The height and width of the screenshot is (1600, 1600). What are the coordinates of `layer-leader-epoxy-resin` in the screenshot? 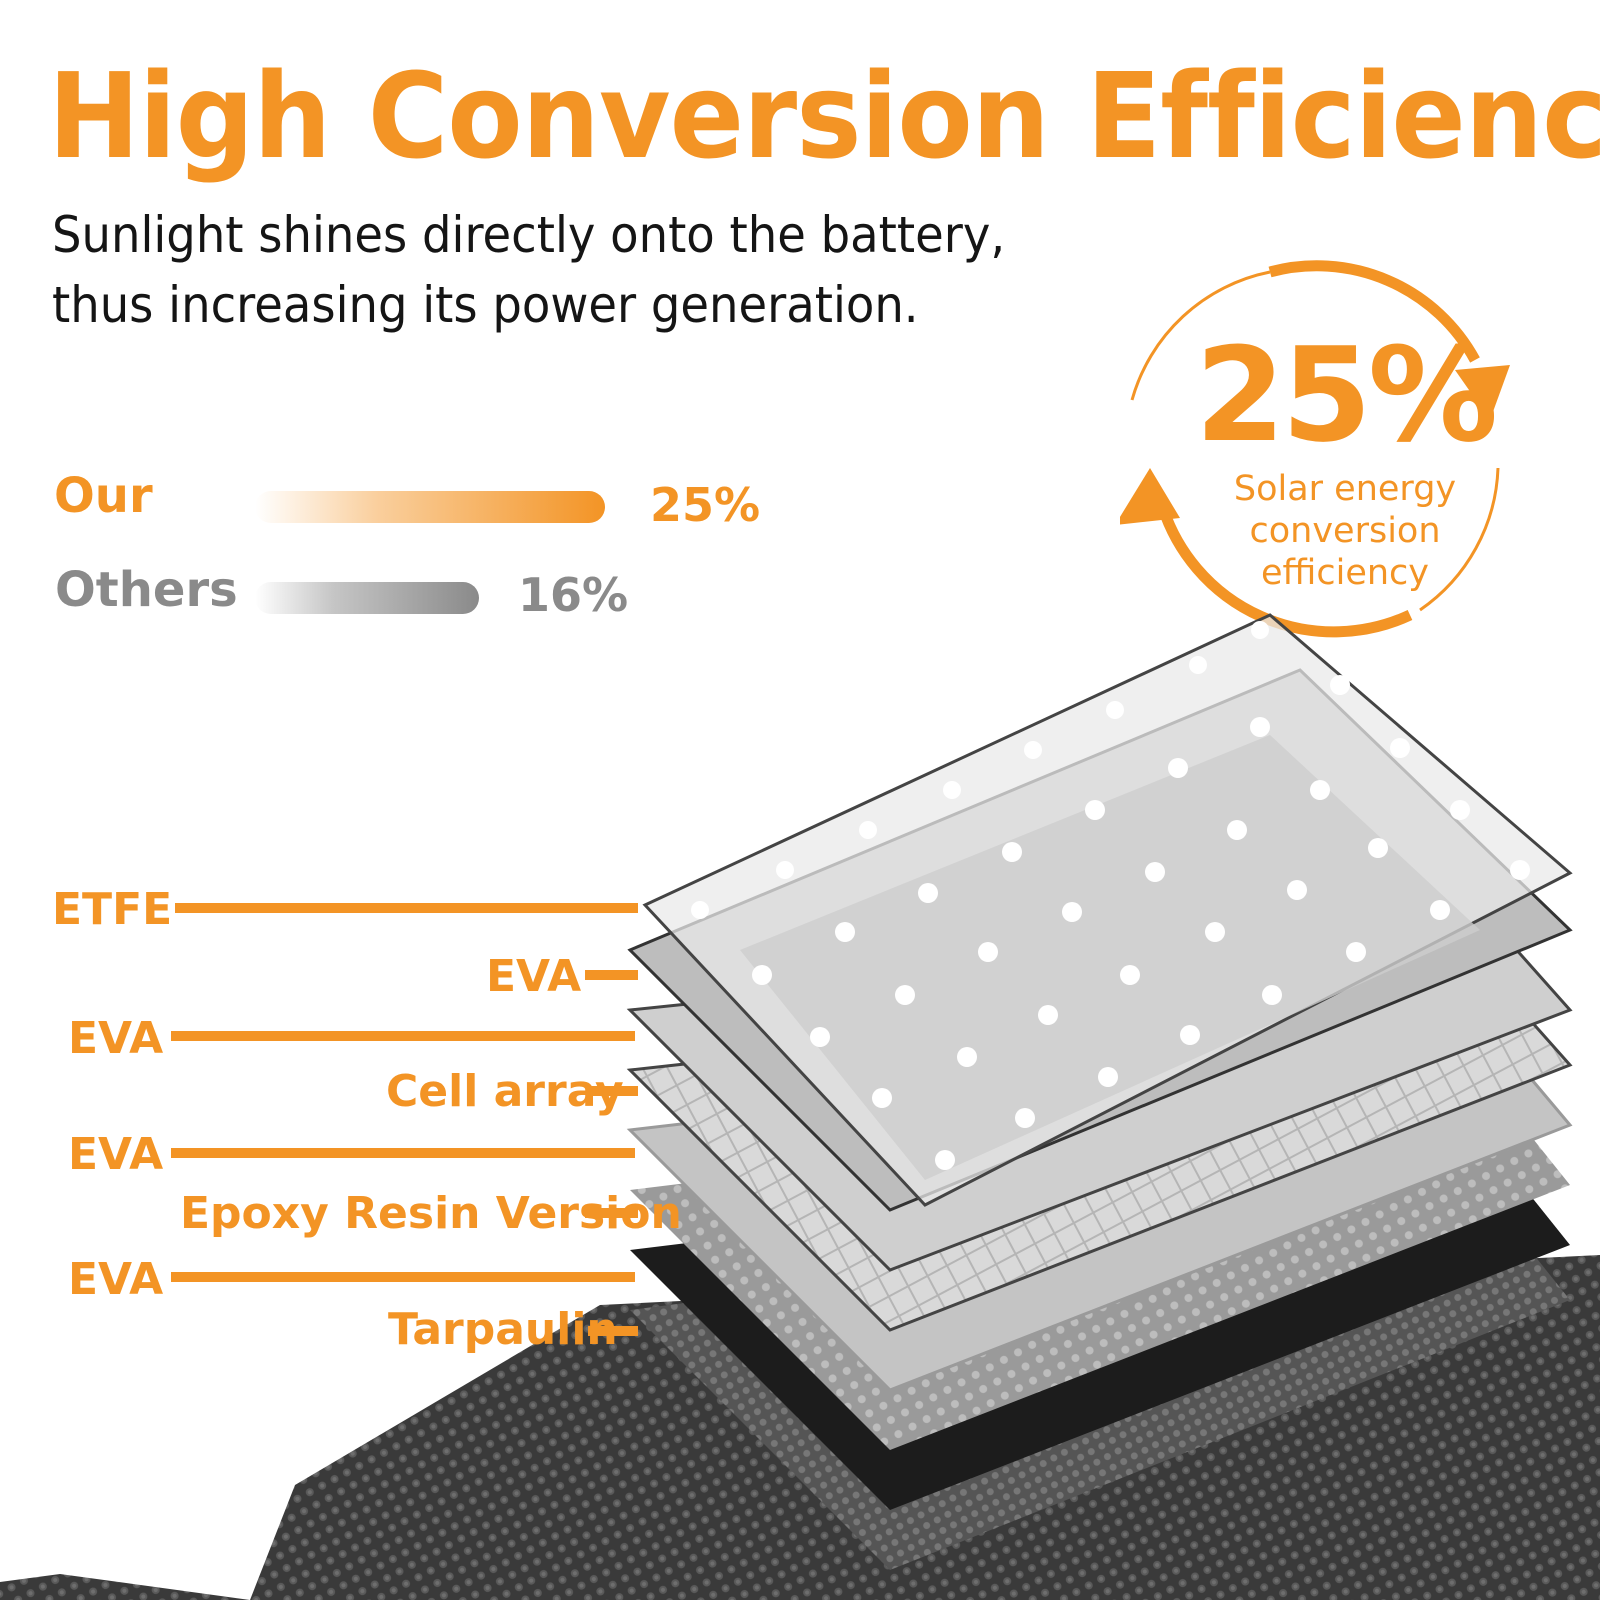 It's located at (611, 1213).